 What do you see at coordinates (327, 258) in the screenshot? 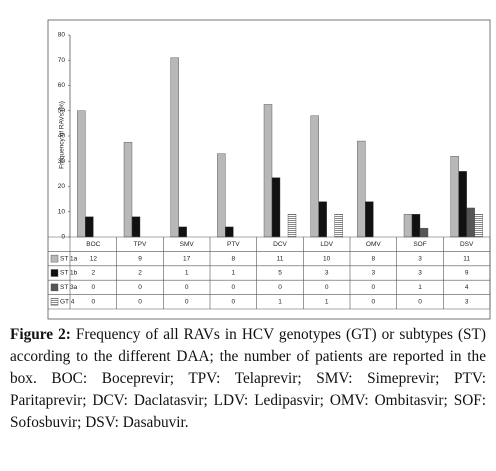
I see `table-count: 10` at bounding box center [327, 258].